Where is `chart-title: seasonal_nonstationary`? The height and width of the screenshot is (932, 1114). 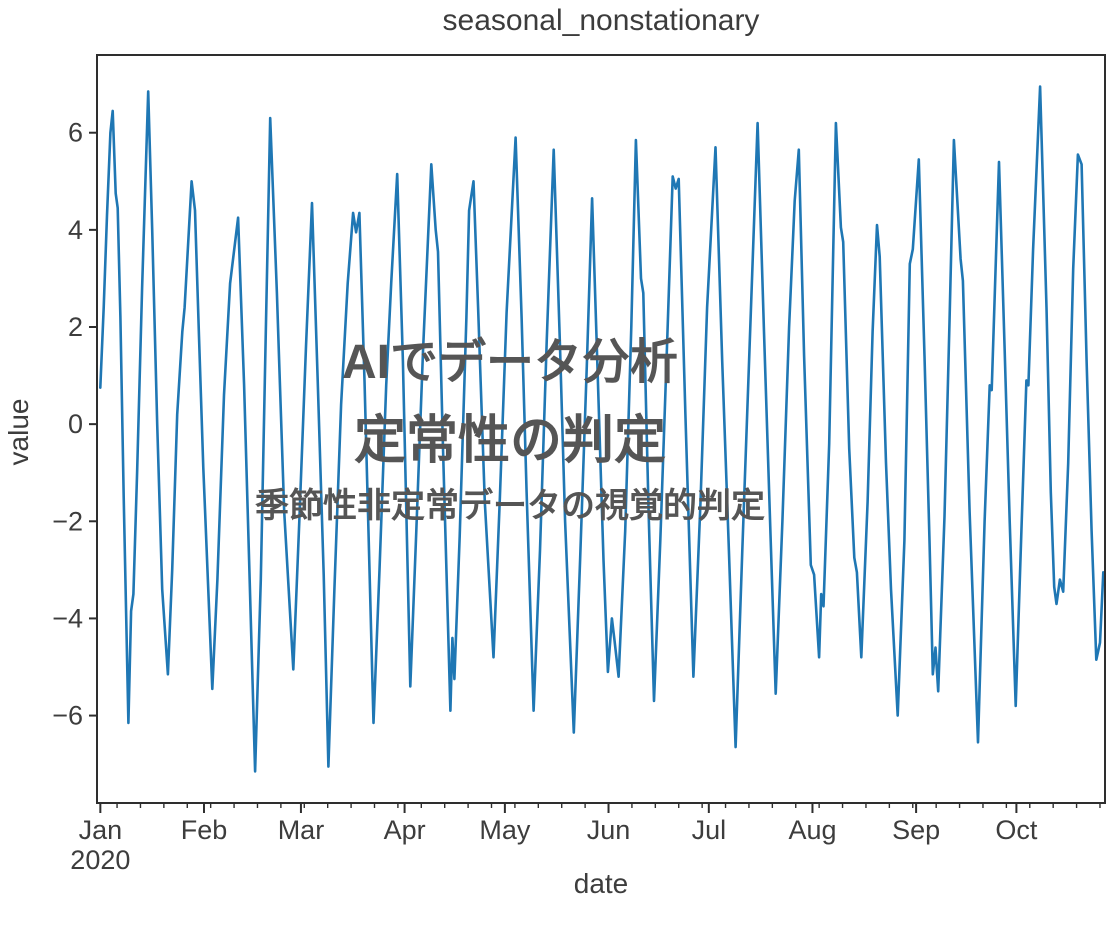 chart-title: seasonal_nonstationary is located at coordinates (601, 20).